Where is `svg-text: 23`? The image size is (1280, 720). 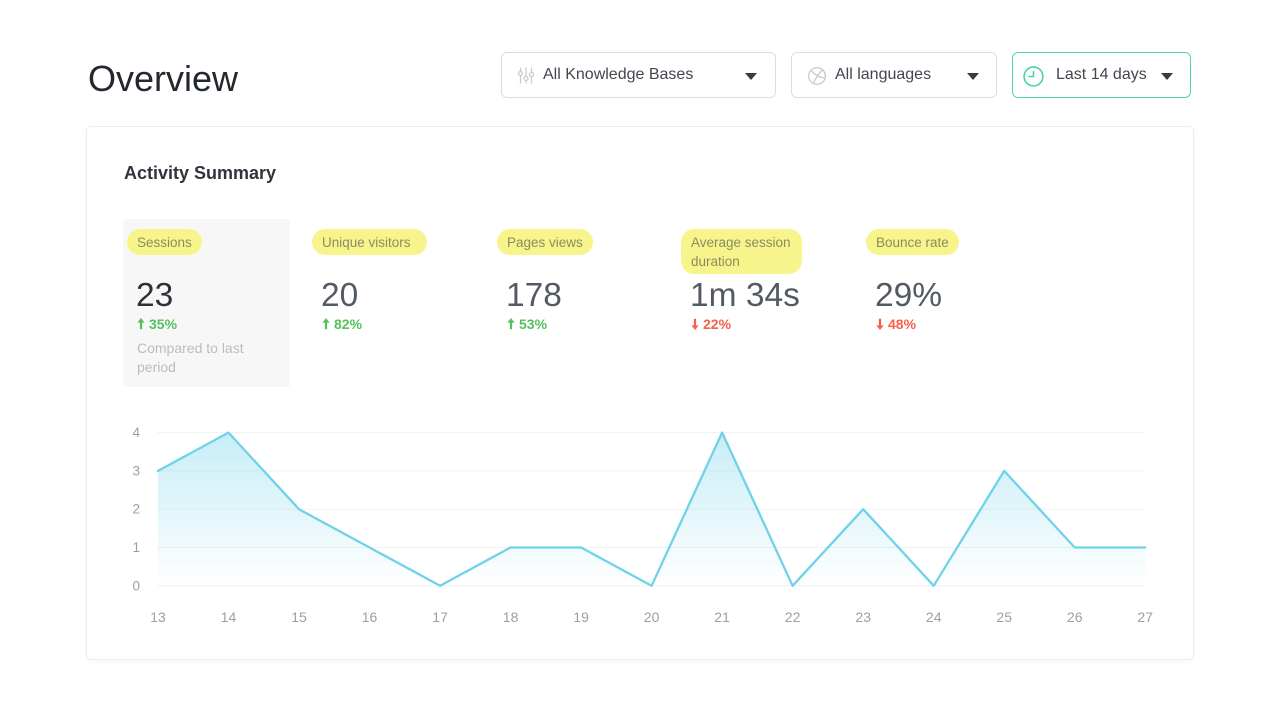
svg-text: 23 is located at coordinates (863, 617).